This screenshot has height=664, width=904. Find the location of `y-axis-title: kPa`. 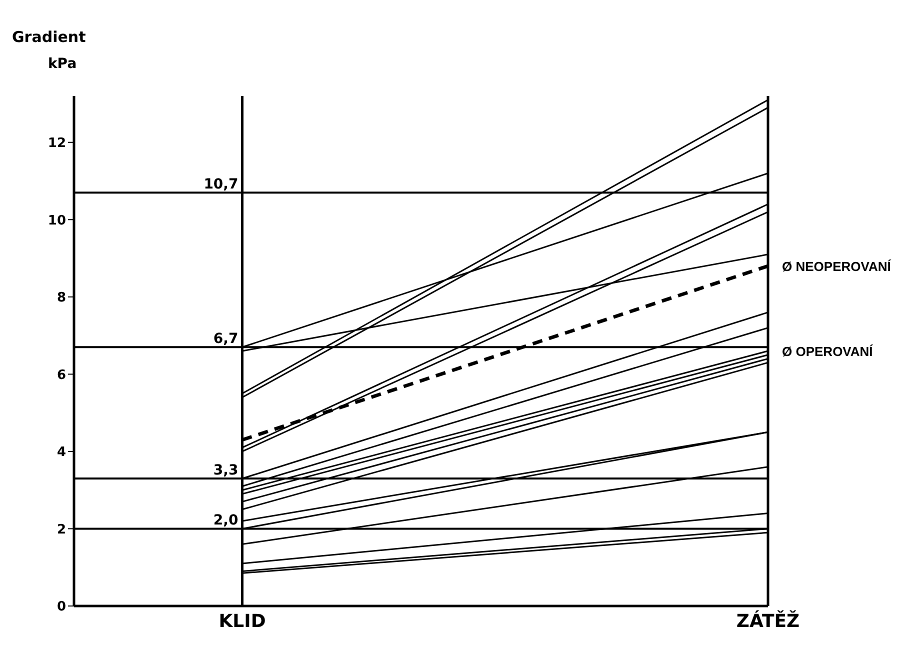

y-axis-title: kPa is located at coordinates (62, 64).